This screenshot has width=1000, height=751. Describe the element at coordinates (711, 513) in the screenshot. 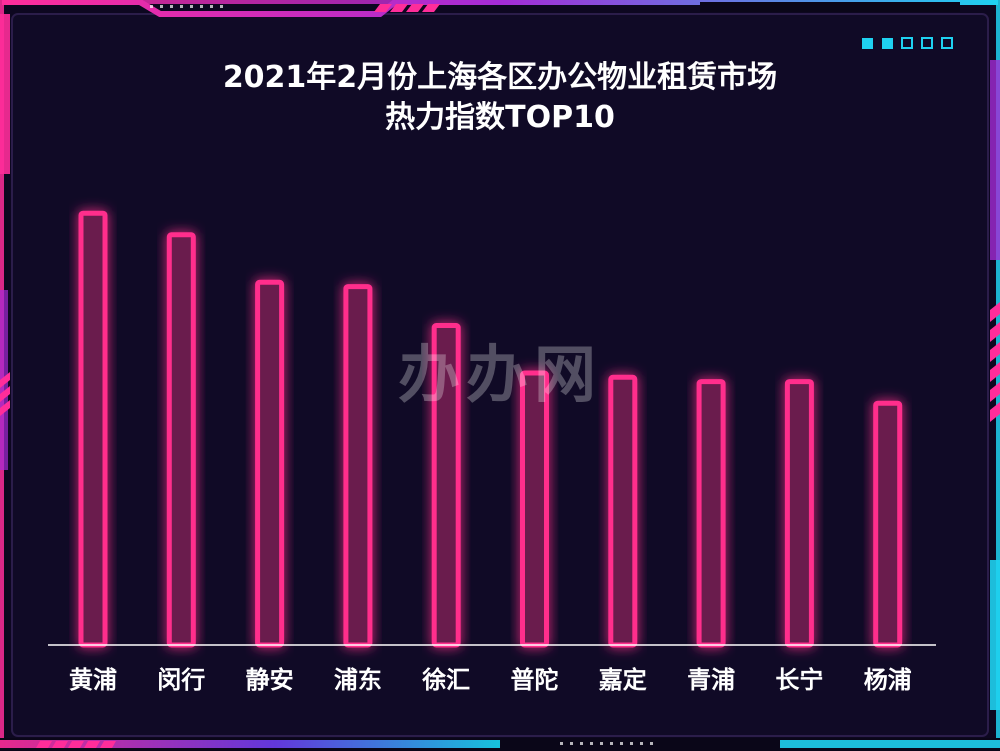

I see `bar-青浦` at that location.